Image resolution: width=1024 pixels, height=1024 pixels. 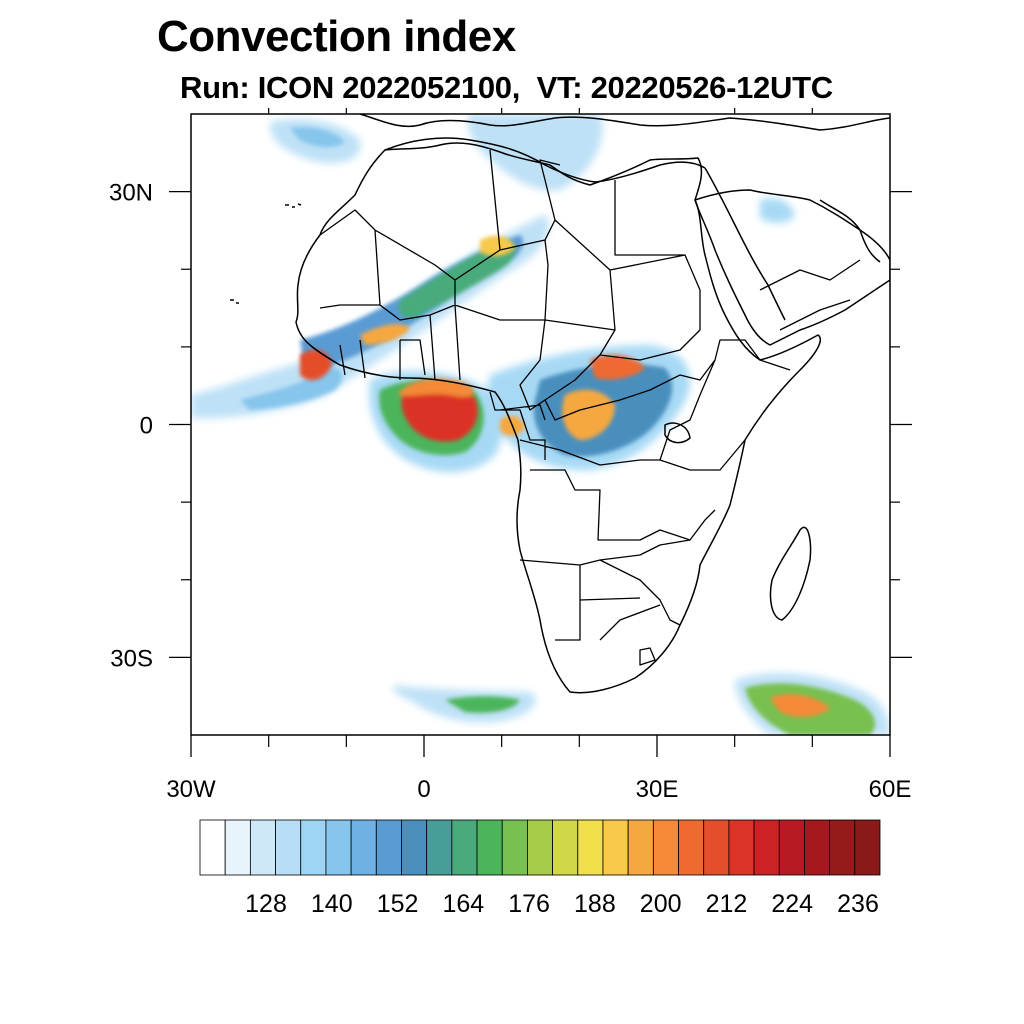 I want to click on colorbar-level-label: 176, so click(x=529, y=904).